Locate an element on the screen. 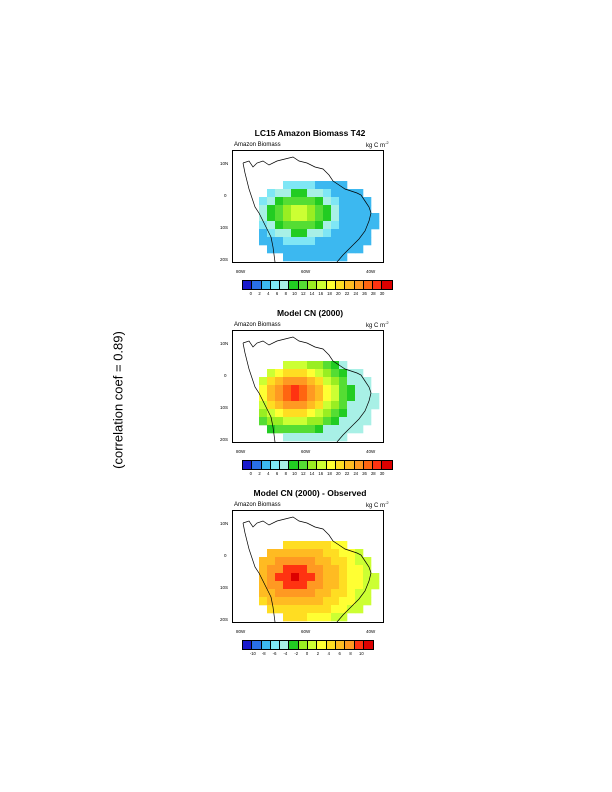  colorbar-tick-label: 12 is located at coordinates (303, 293).